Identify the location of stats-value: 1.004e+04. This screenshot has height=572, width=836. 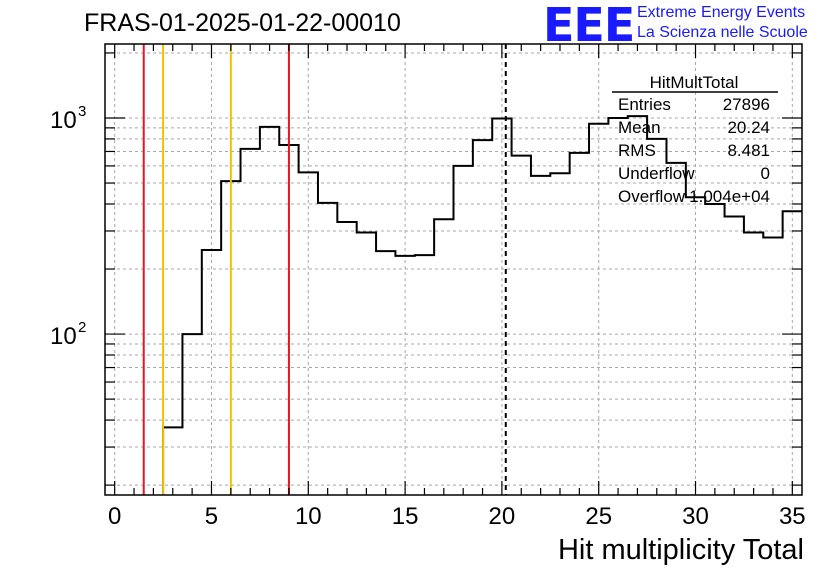
(729, 196).